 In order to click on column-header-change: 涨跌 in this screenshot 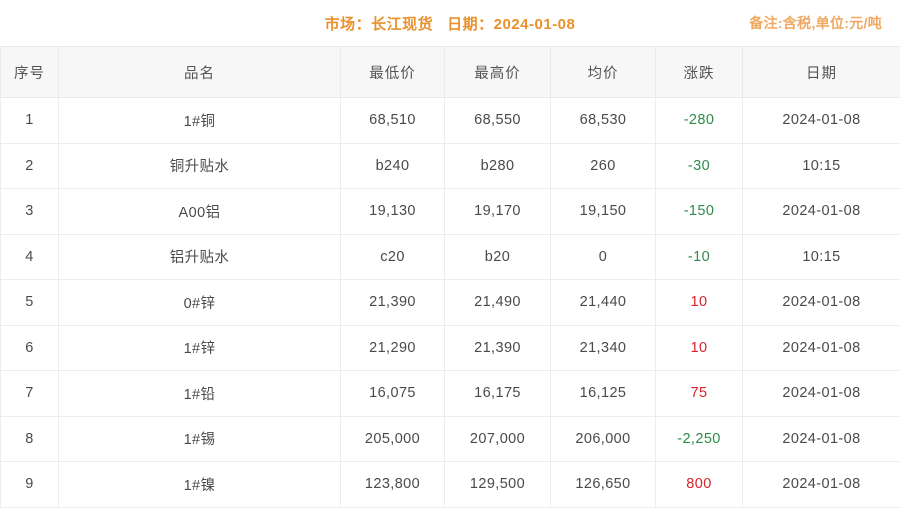, I will do `click(699, 72)`.